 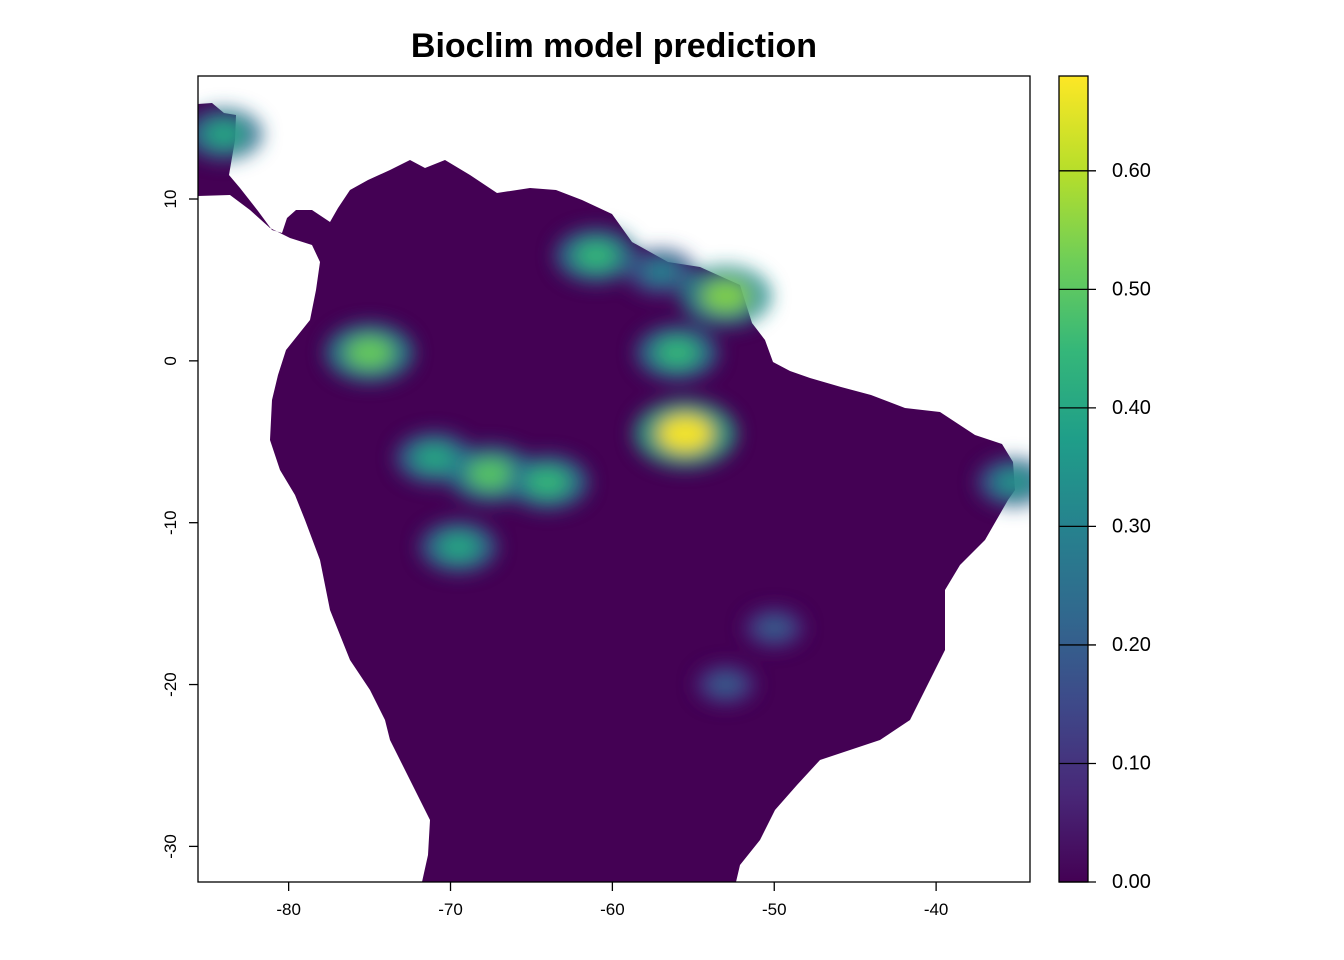 I want to click on y-axis: 10 0 -10 -20 -30, so click(x=179, y=524).